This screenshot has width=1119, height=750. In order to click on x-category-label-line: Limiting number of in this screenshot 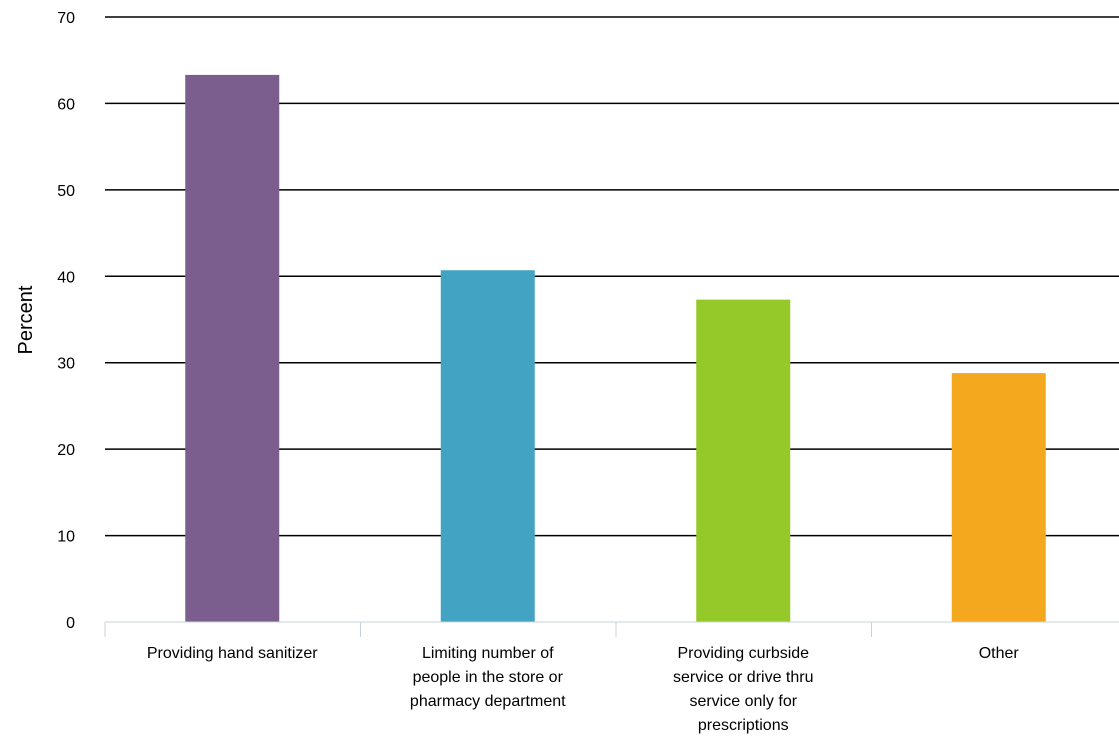, I will do `click(488, 653)`.